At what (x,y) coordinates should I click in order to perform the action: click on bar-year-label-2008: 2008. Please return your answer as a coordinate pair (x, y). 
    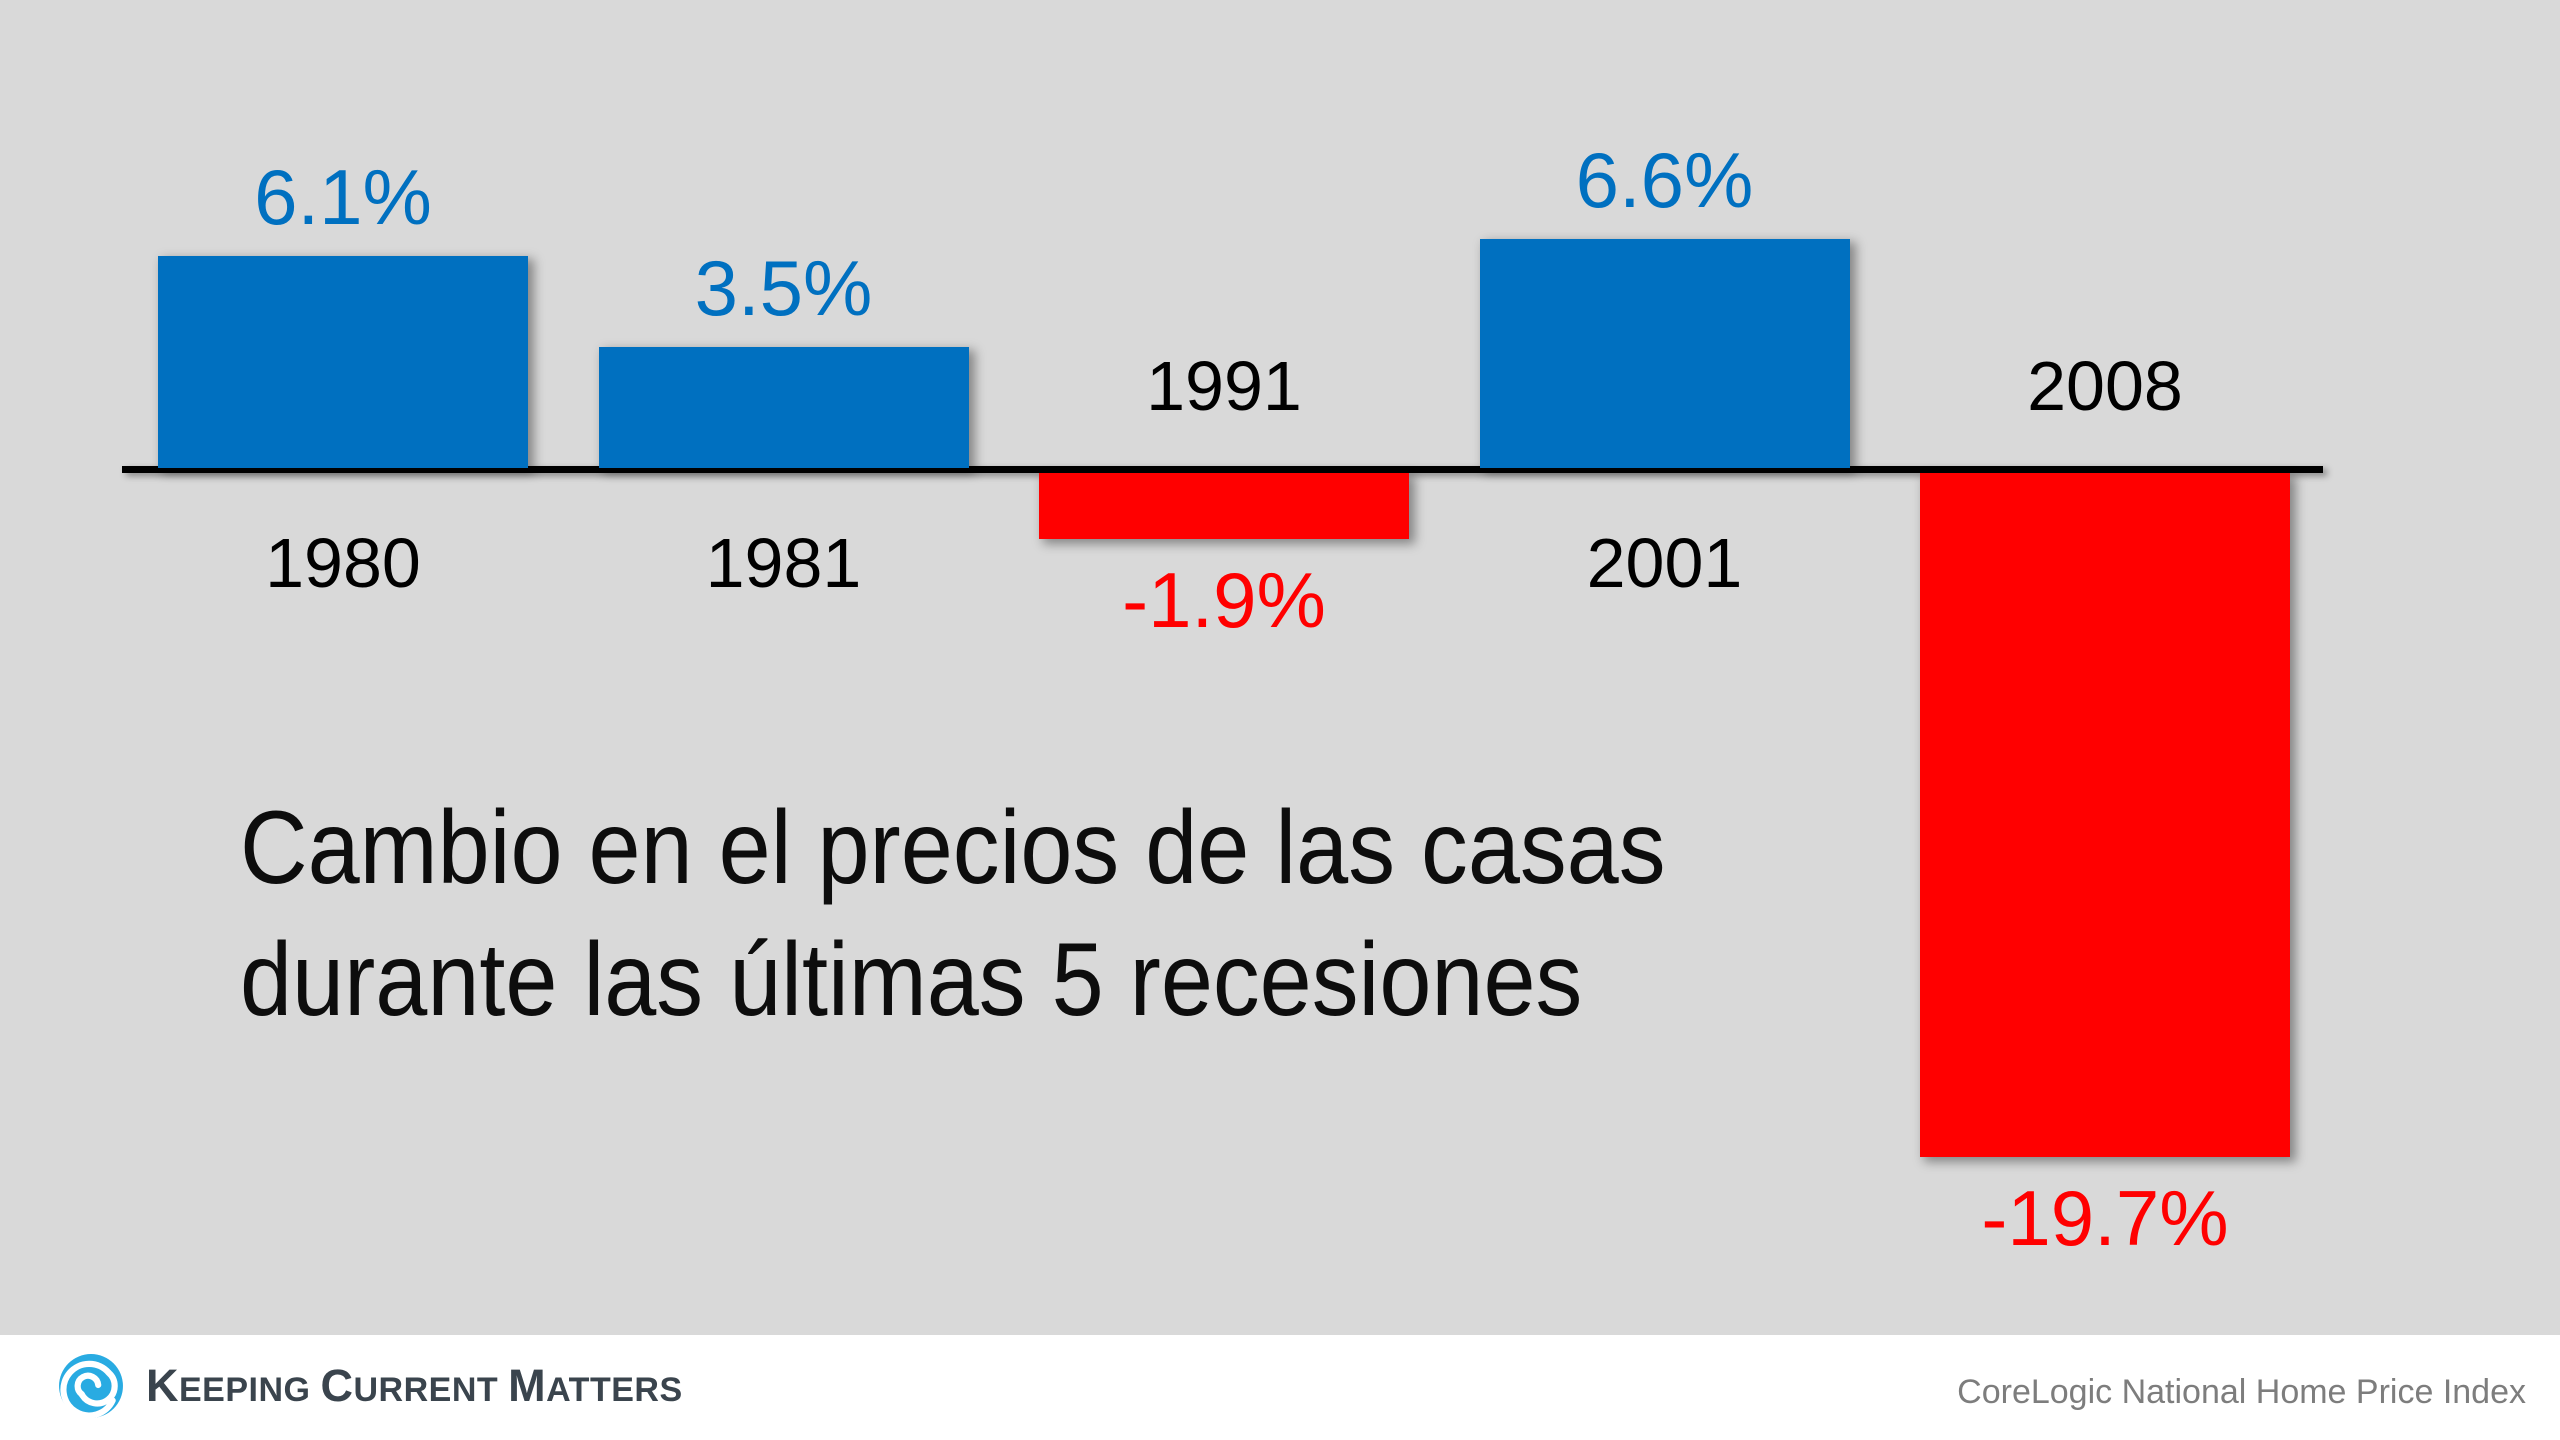
    Looking at the image, I should click on (2105, 386).